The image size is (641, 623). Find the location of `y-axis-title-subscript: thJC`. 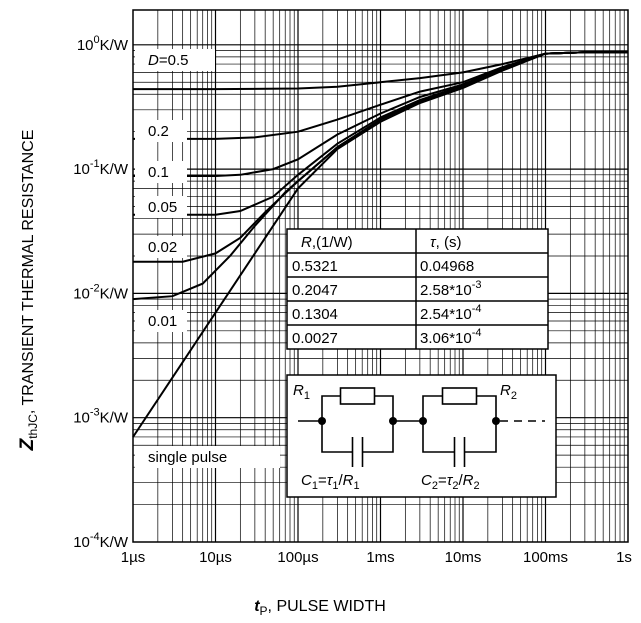

y-axis-title-subscript: thJC is located at coordinates (33, 426).